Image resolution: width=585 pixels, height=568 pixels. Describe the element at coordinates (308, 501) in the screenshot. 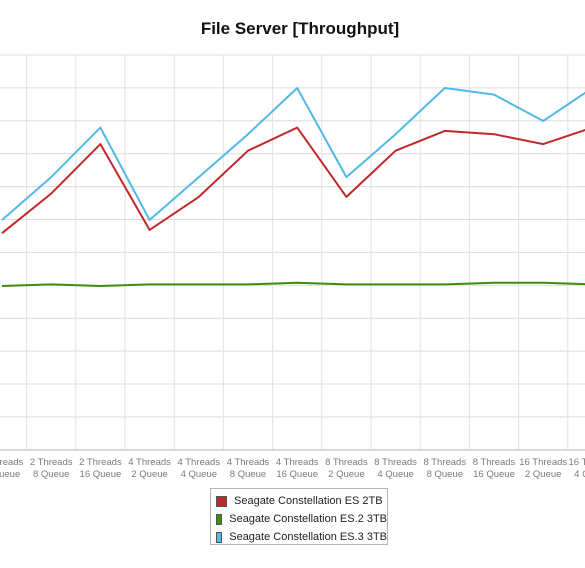

I see `legend-label-es-2tb: Seagate Constellation ES 2TB` at that location.